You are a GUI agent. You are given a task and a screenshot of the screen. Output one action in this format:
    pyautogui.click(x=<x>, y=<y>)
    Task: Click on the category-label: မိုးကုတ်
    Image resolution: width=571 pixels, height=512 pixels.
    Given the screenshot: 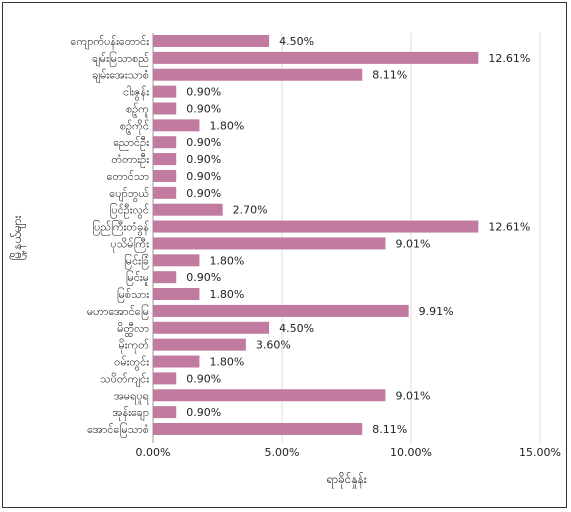 What is the action you would take?
    pyautogui.click(x=133, y=346)
    